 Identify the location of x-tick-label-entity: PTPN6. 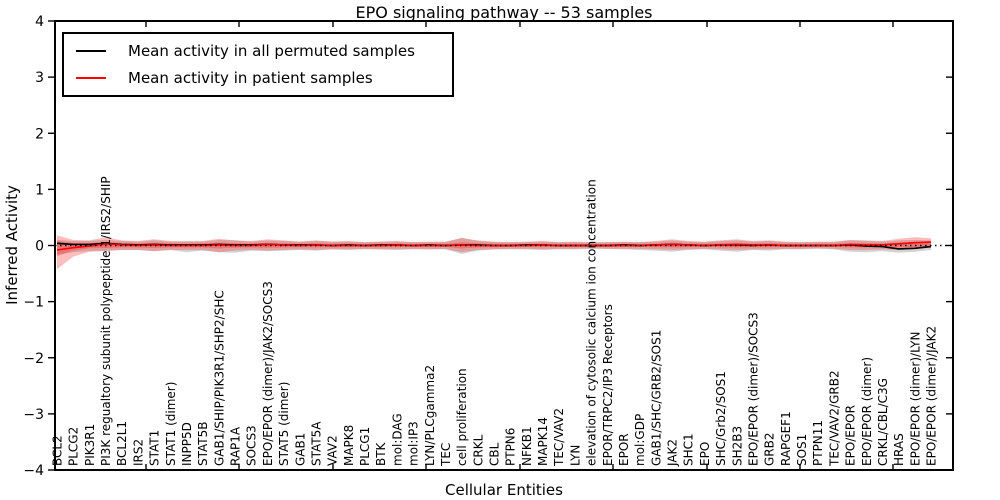
(511, 447).